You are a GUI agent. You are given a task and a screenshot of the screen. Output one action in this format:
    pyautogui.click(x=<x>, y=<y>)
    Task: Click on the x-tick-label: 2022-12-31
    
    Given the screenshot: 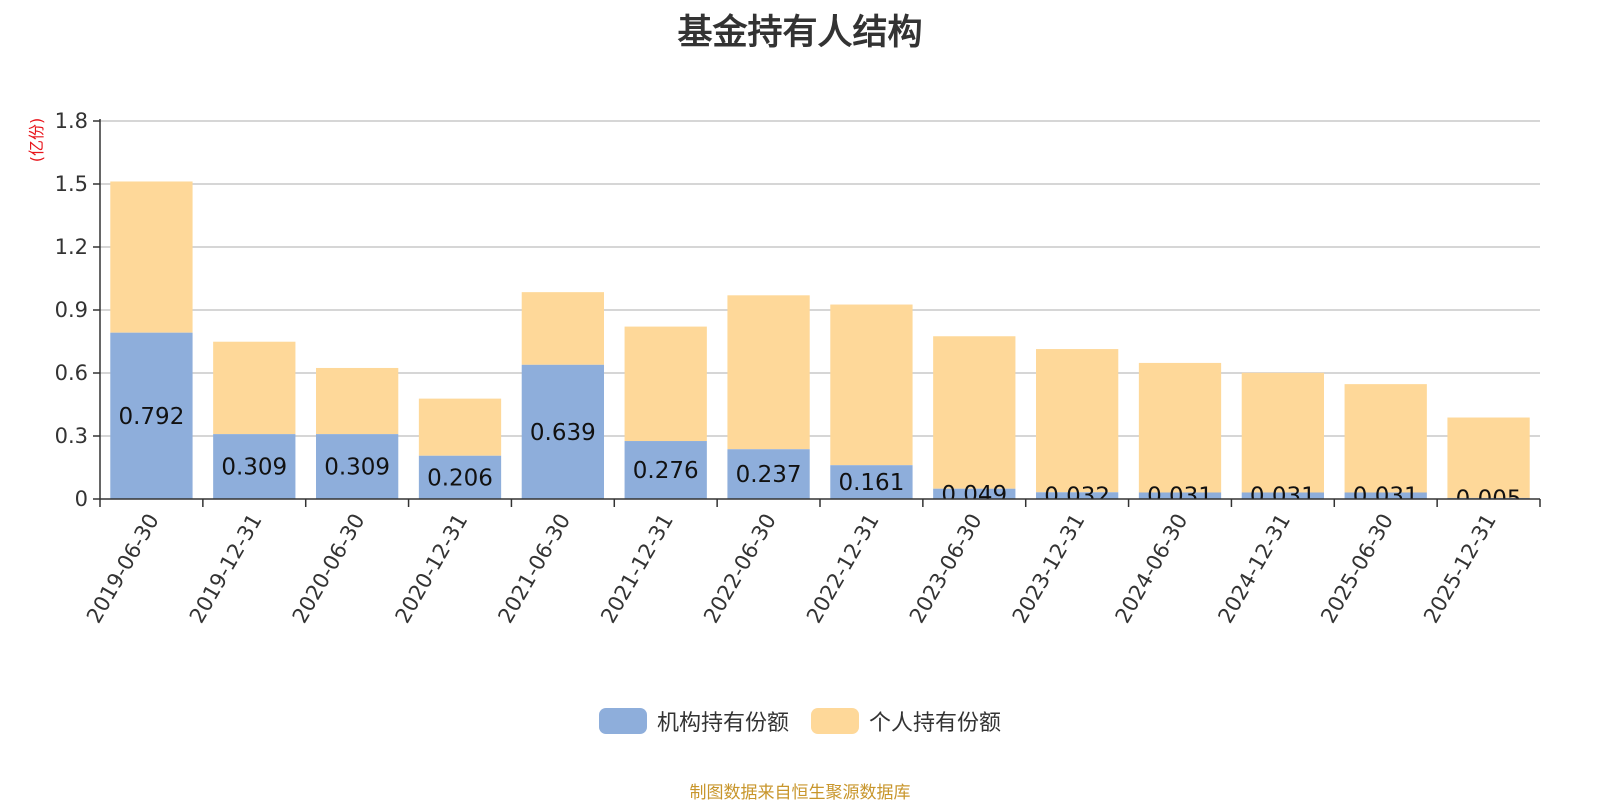 What is the action you would take?
    pyautogui.click(x=843, y=569)
    